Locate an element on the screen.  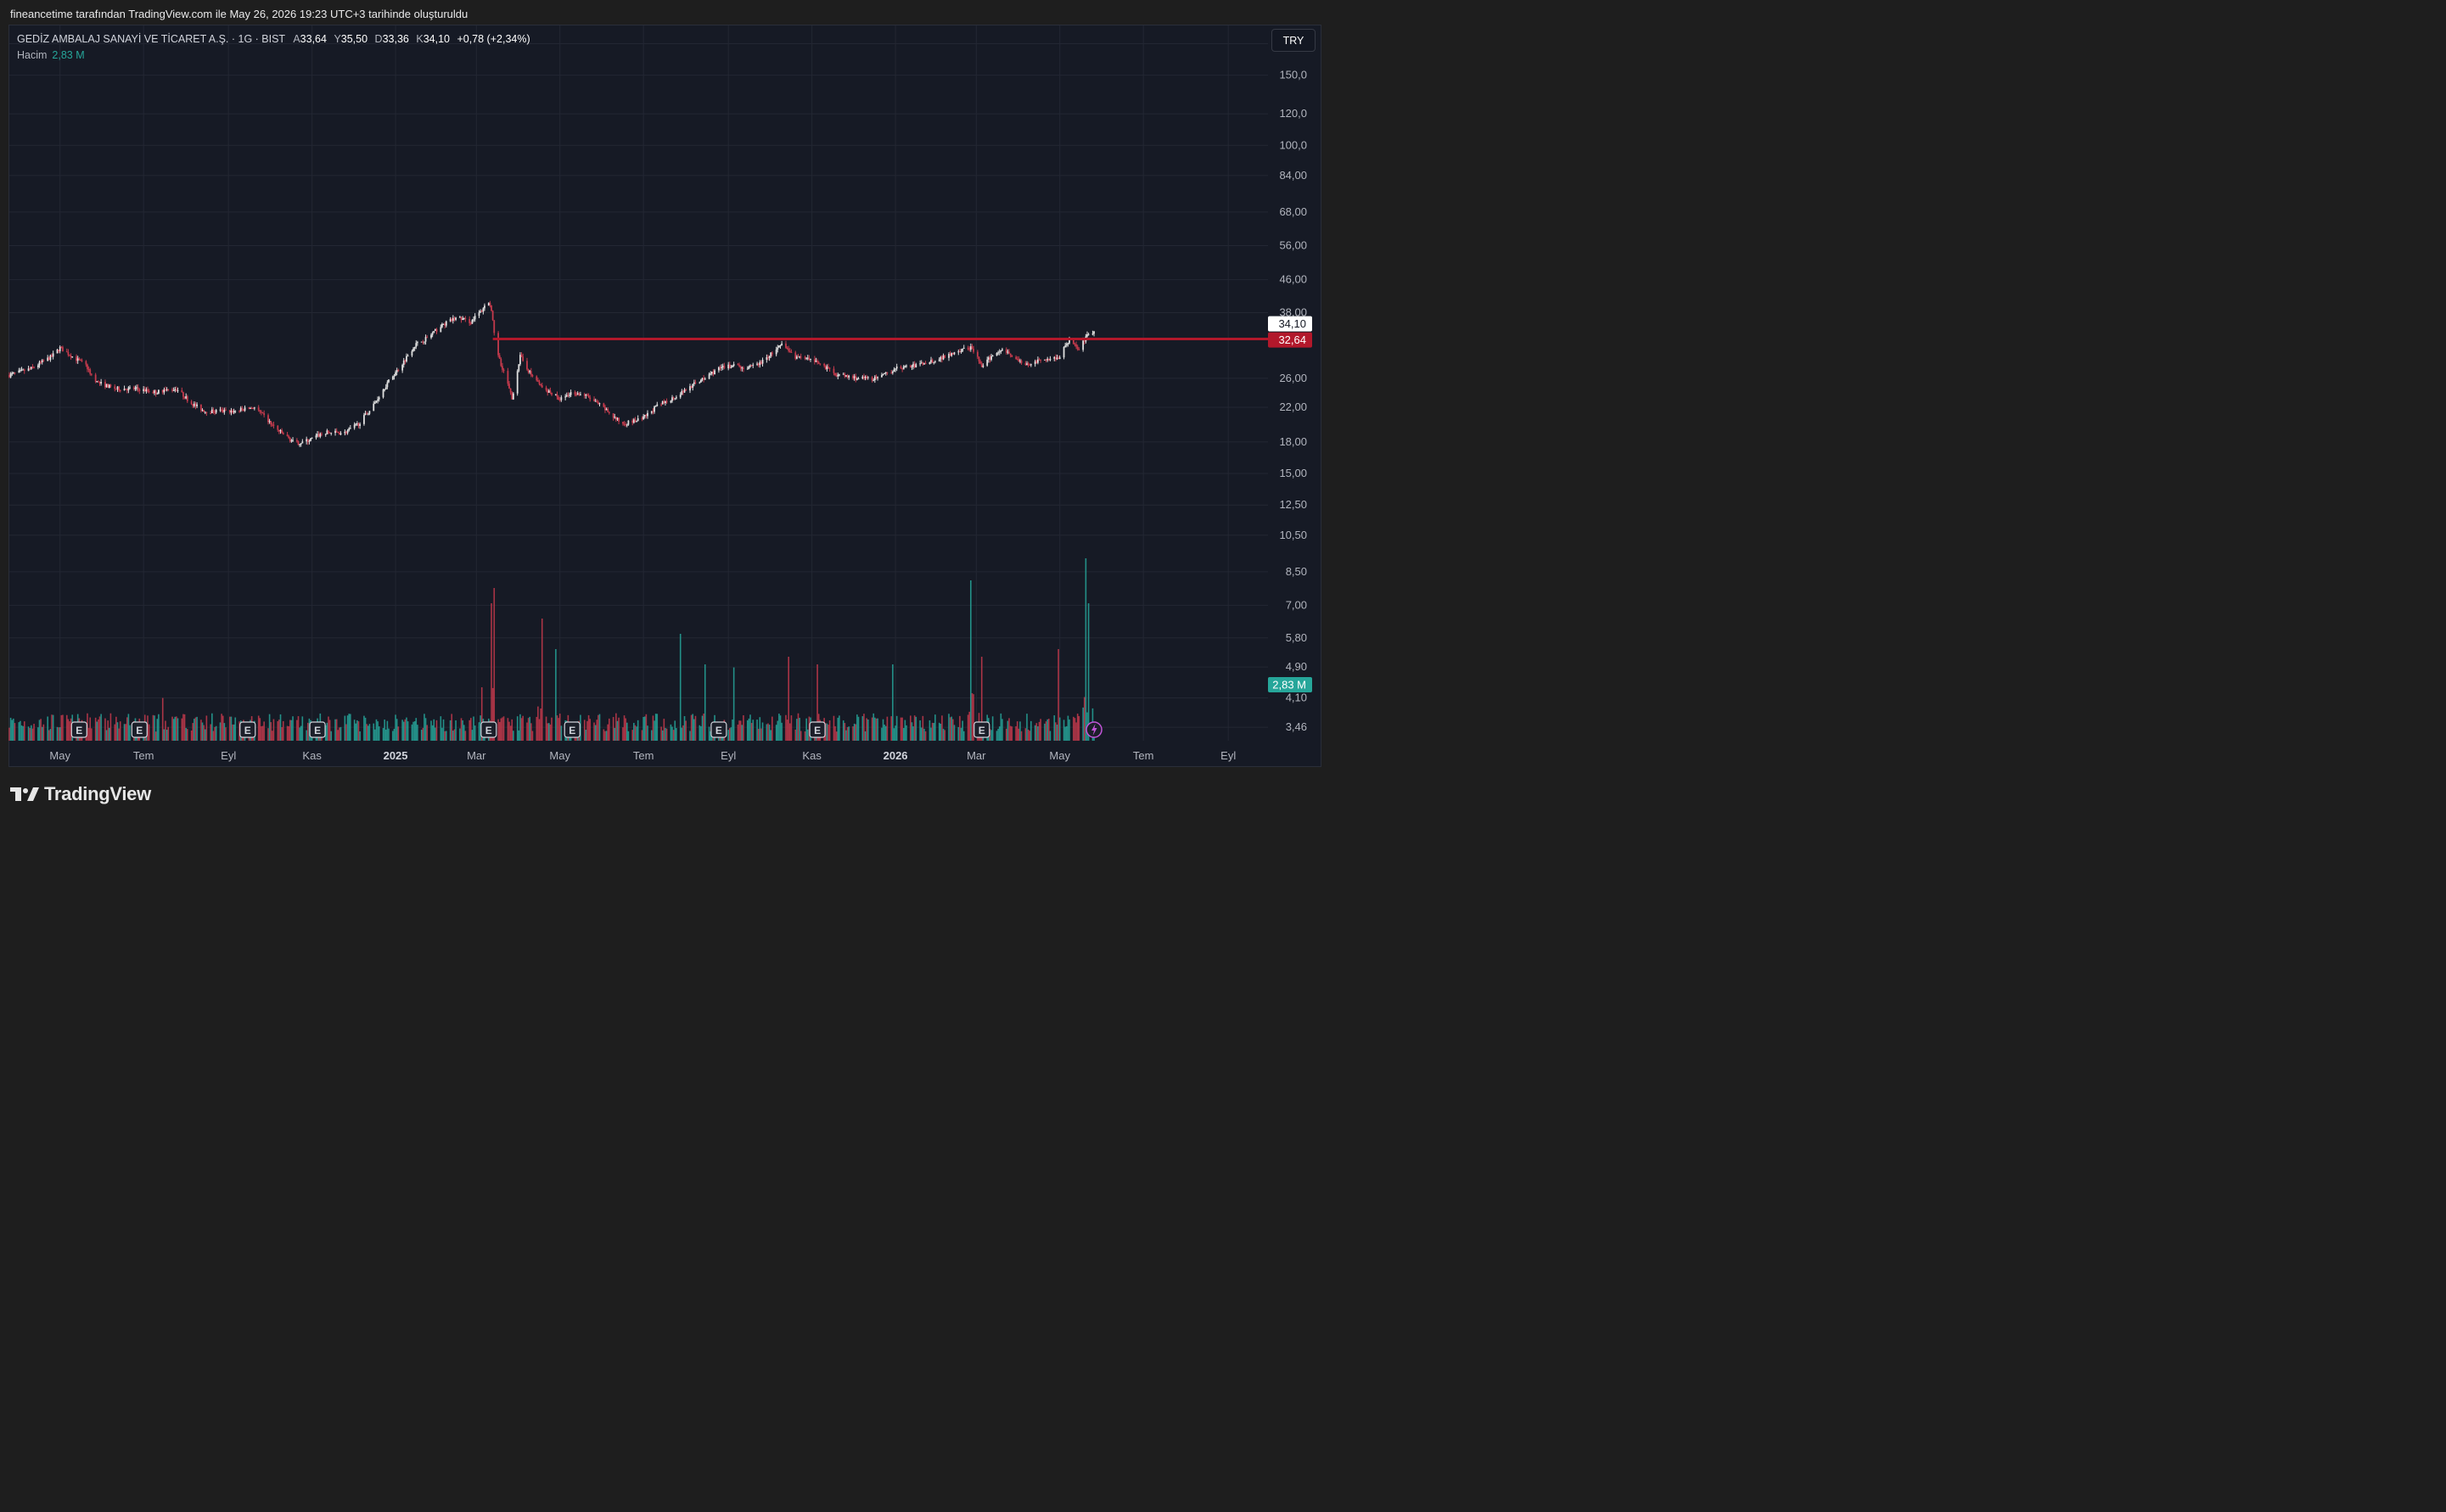
currency-button: TRY is located at coordinates (1293, 41).